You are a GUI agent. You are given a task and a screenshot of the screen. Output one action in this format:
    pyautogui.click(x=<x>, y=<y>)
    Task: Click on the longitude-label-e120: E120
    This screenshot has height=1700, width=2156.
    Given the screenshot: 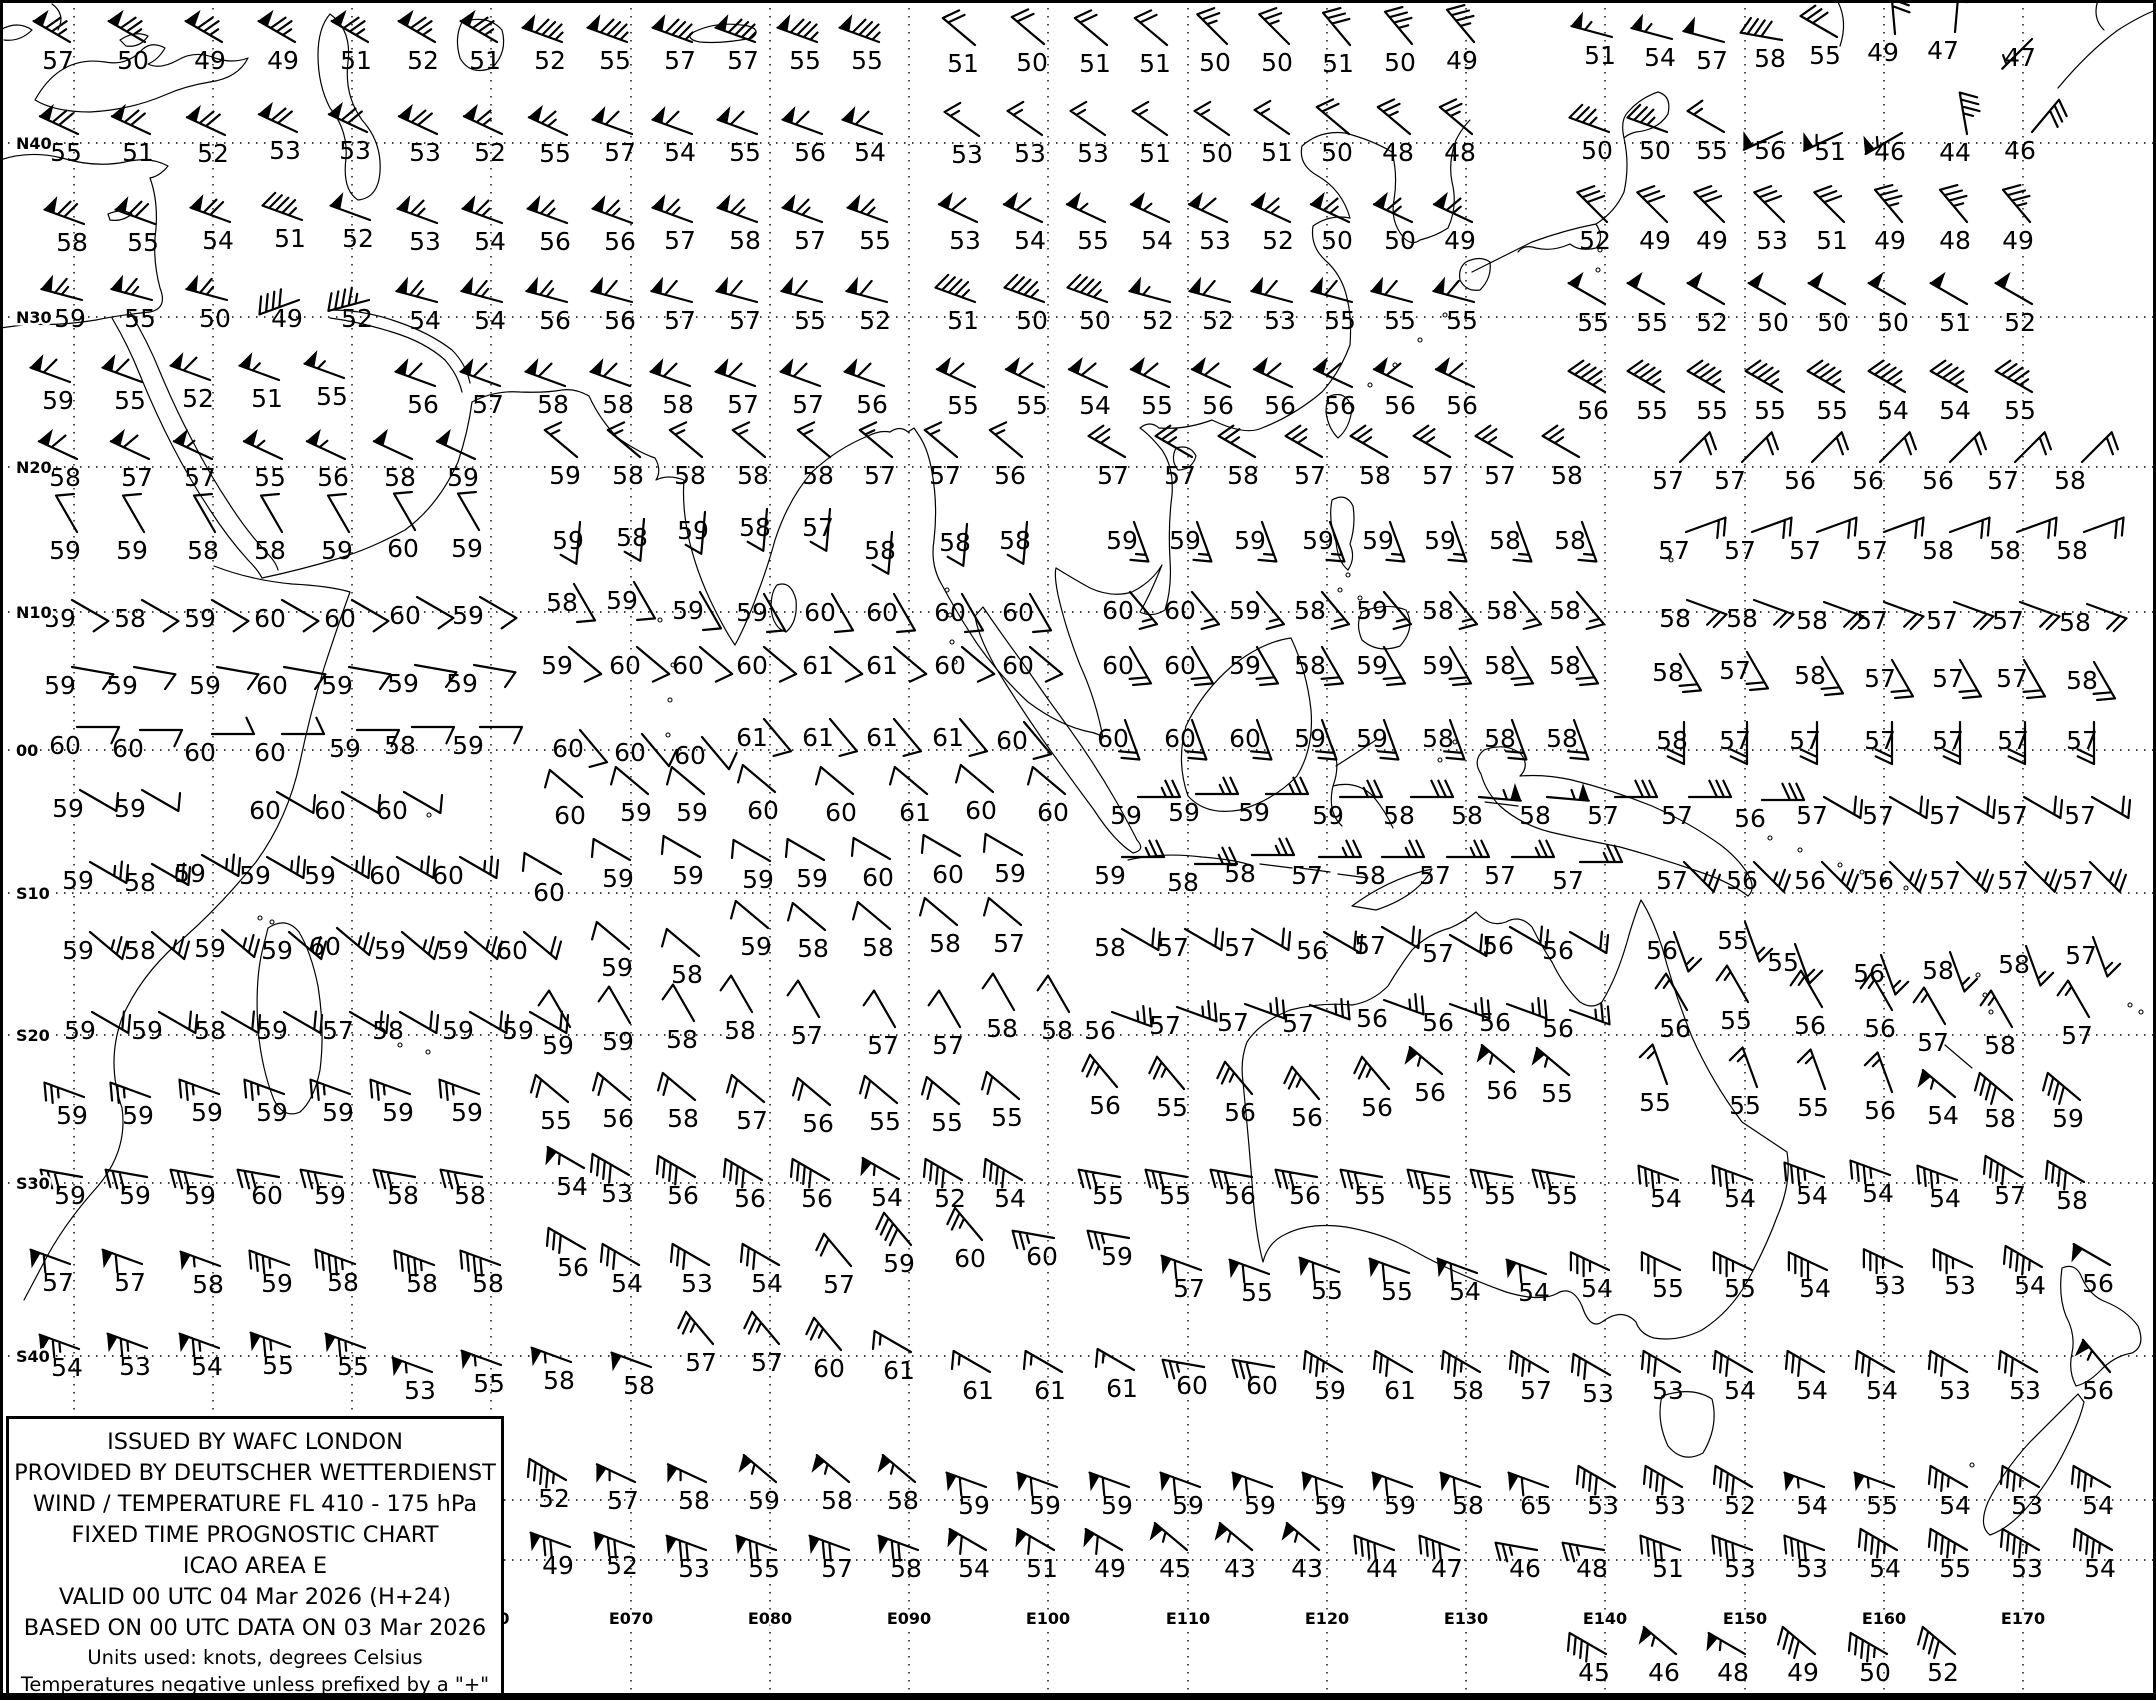 What is the action you would take?
    pyautogui.click(x=1327, y=1618)
    